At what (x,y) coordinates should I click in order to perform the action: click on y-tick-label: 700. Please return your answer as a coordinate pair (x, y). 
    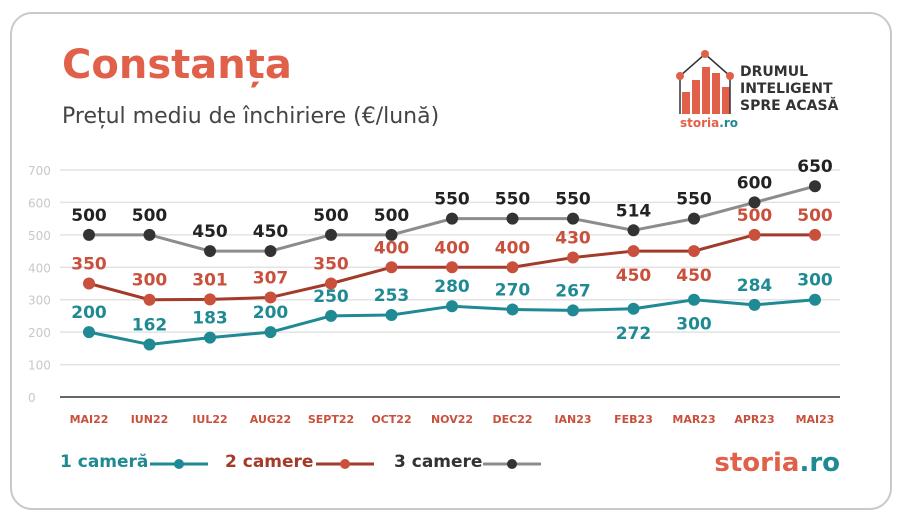
    Looking at the image, I should click on (39, 171).